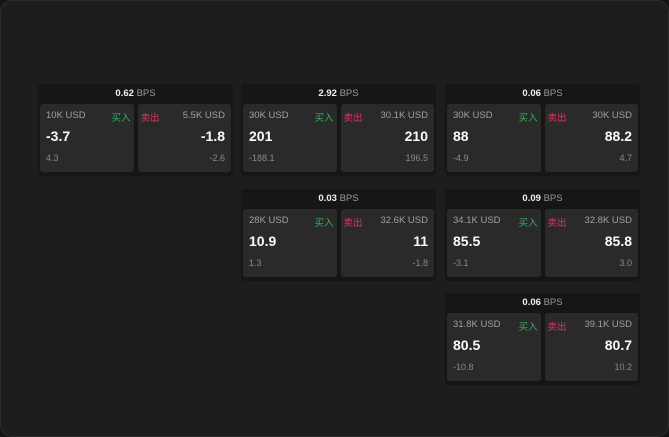 This screenshot has height=437, width=669. Describe the element at coordinates (461, 136) in the screenshot. I see `buy-price: 88` at that location.